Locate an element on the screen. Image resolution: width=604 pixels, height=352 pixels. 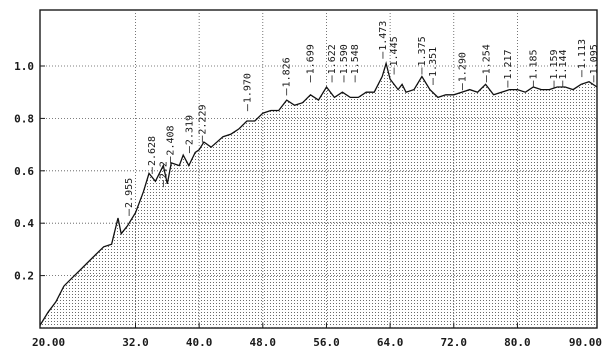
x-tick-label: 64.0 is located at coordinates (390, 342).